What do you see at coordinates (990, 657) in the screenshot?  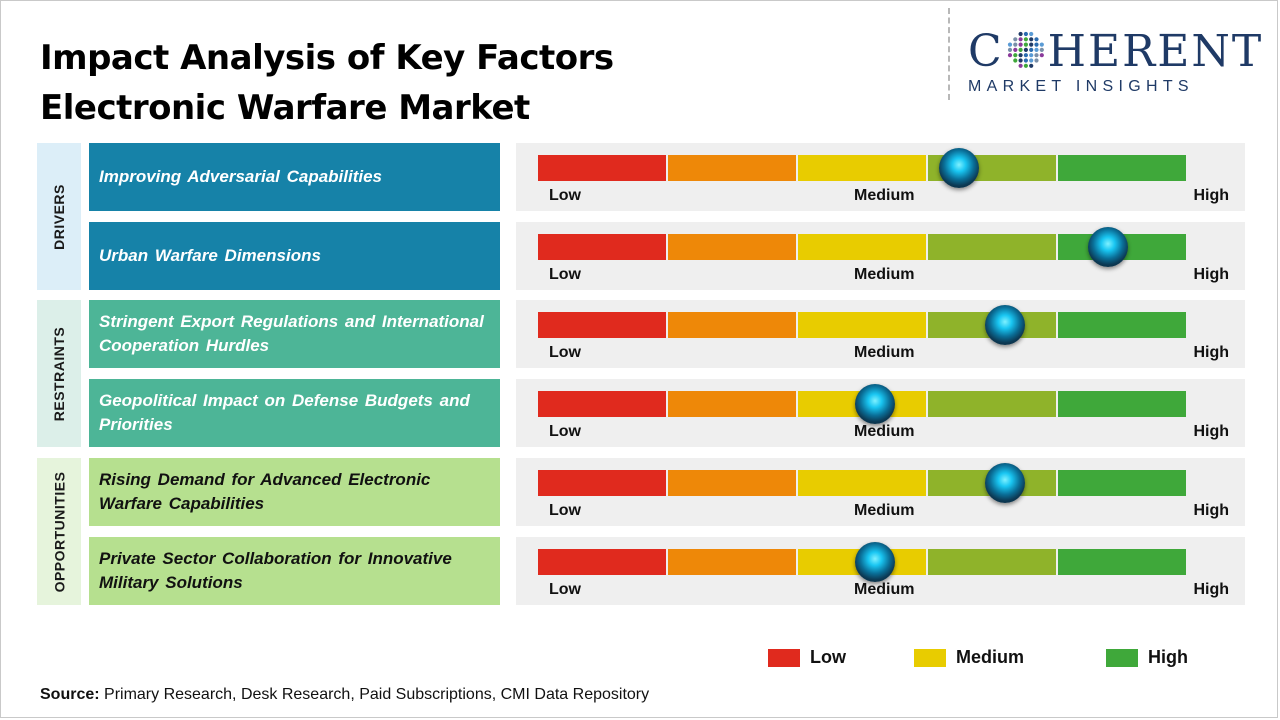 I see `legend-label: Medium` at bounding box center [990, 657].